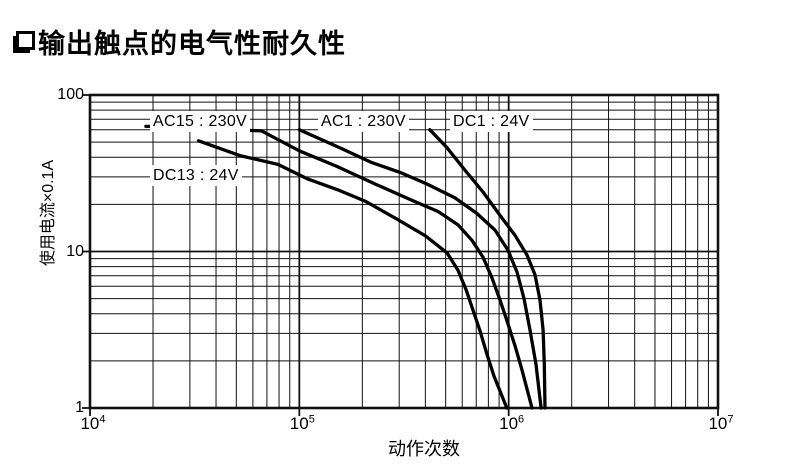  What do you see at coordinates (200, 121) in the screenshot?
I see `curve-label-ac15: AC15 : 230V` at bounding box center [200, 121].